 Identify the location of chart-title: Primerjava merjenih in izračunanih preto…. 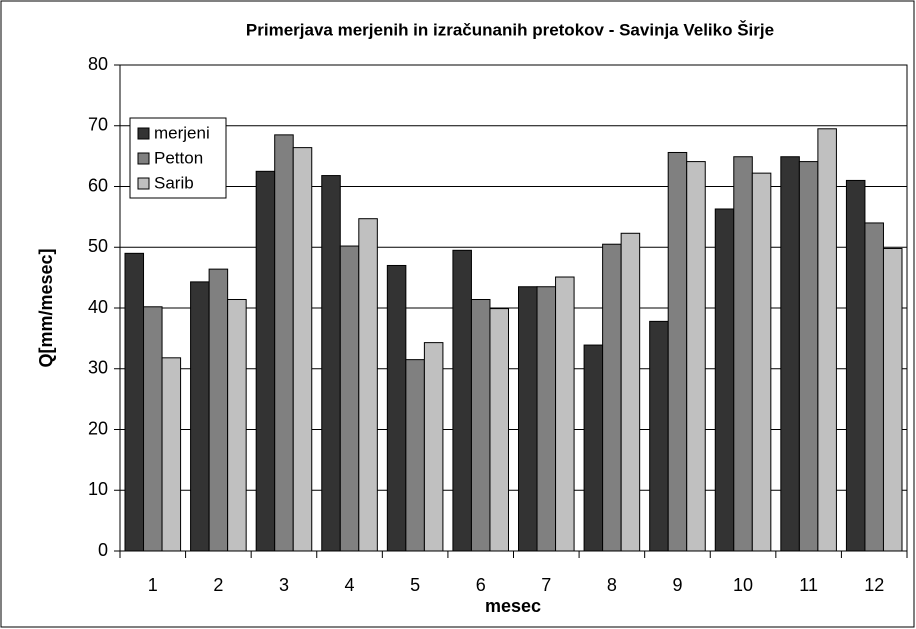
(510, 29).